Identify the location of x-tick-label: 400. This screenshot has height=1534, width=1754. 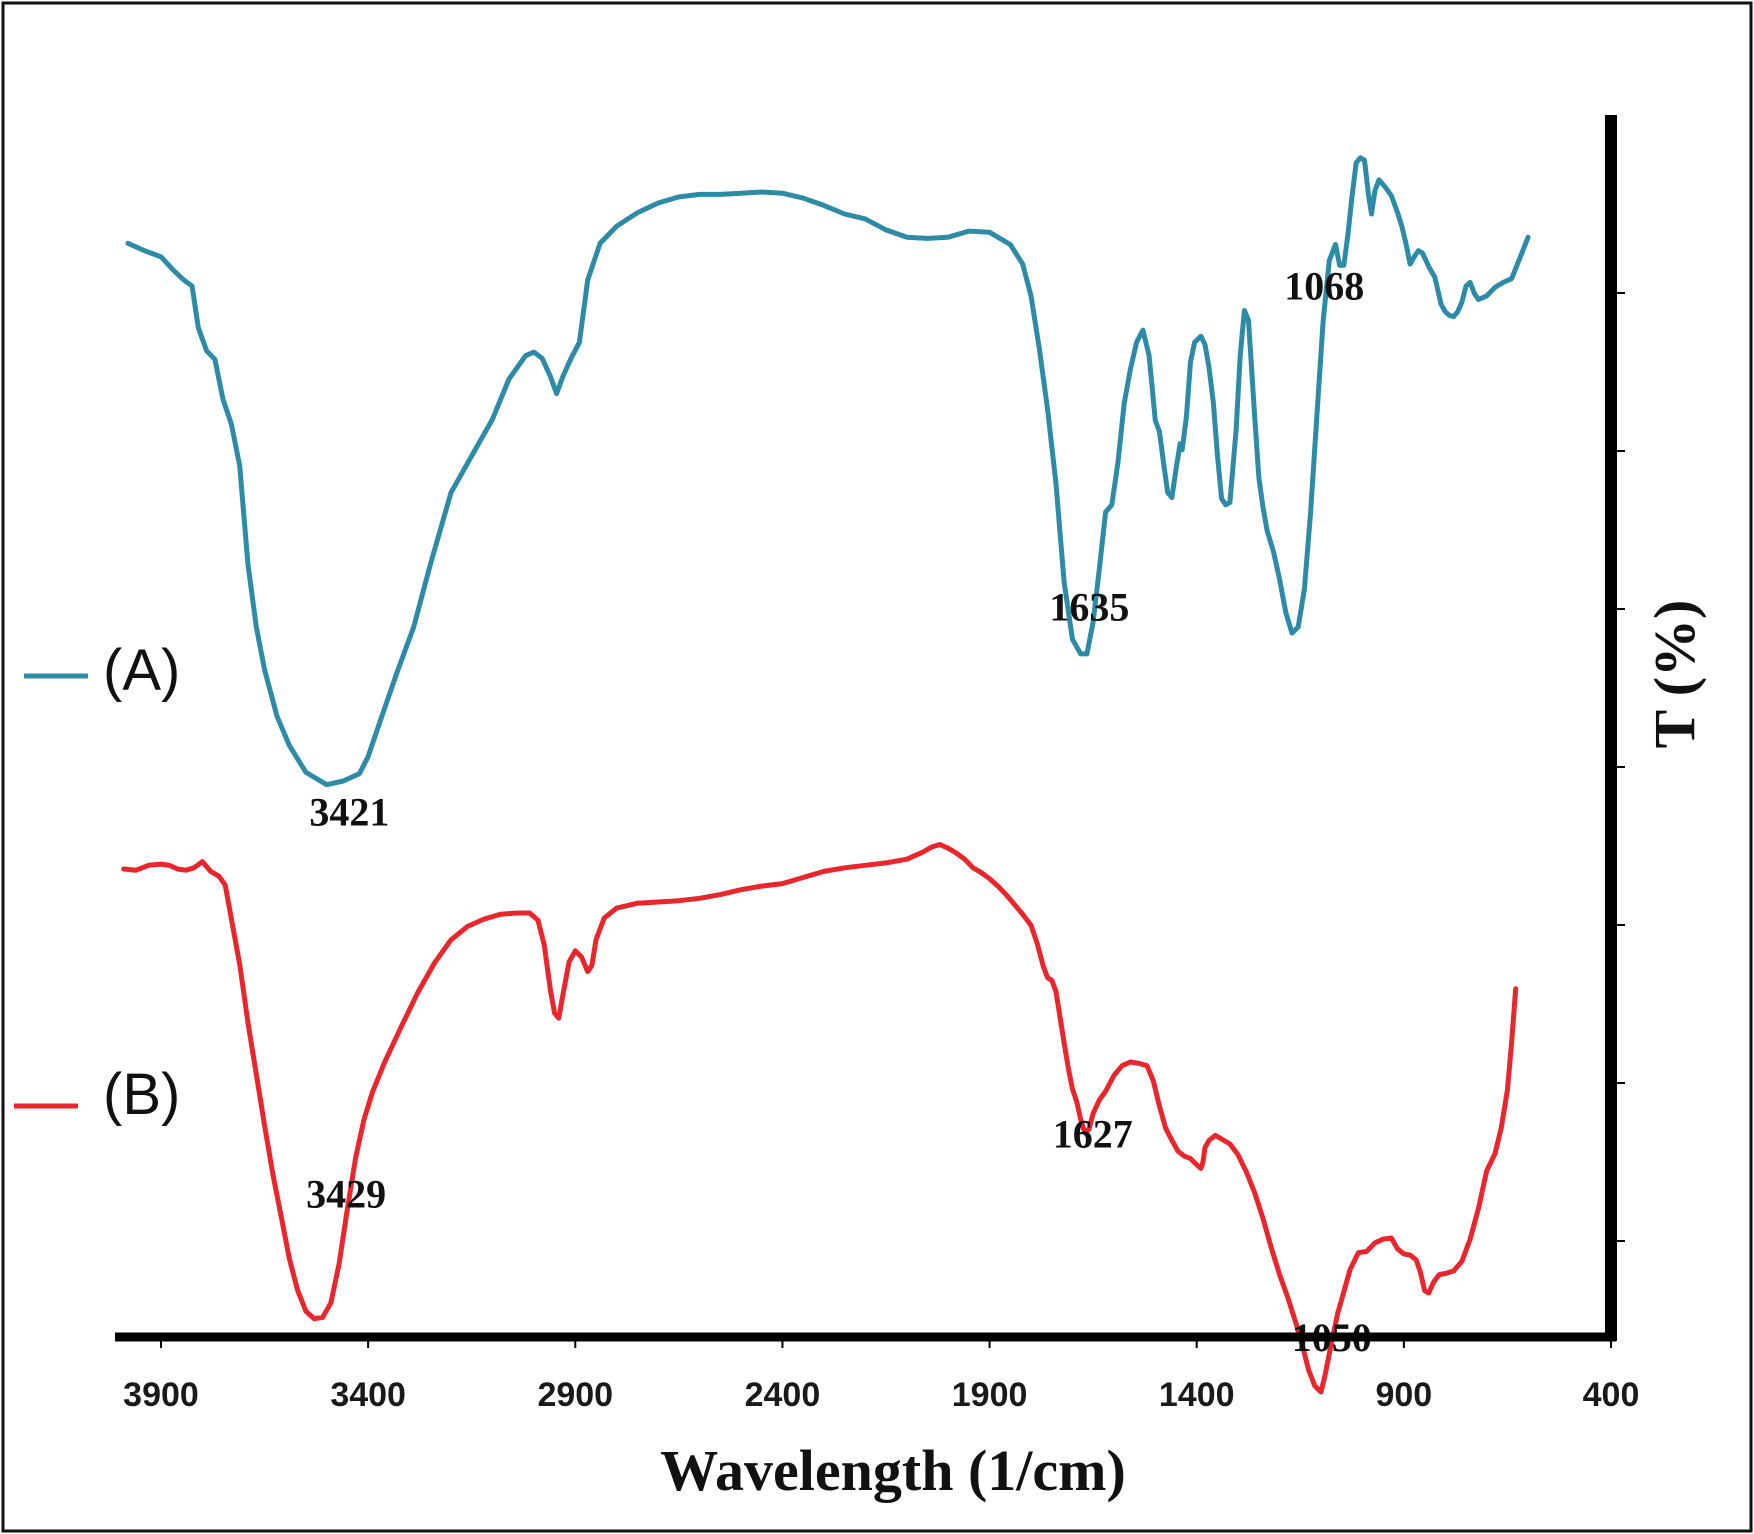
(1611, 1395).